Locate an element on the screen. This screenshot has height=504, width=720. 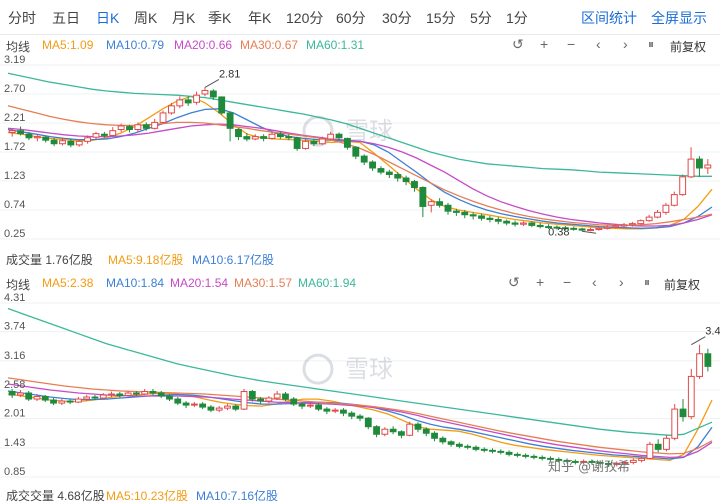
tab-4: 月K is located at coordinates (184, 18).